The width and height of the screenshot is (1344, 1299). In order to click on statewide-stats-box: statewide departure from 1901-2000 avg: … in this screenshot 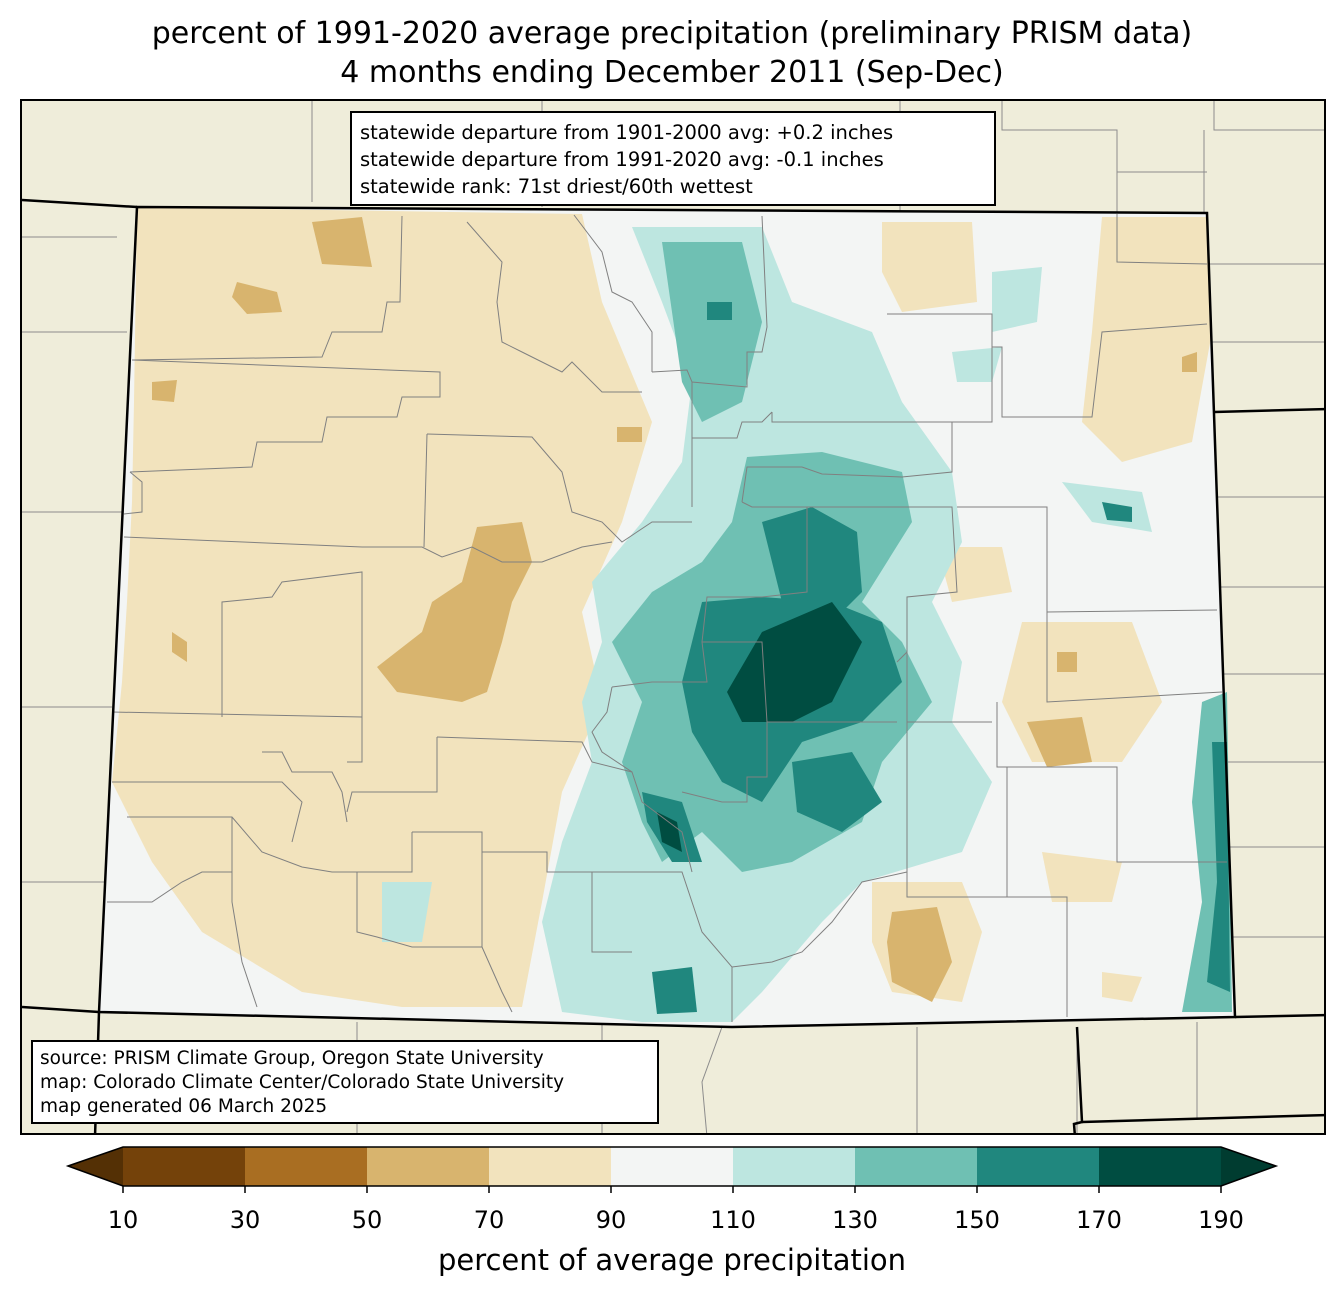, I will do `click(673, 158)`.